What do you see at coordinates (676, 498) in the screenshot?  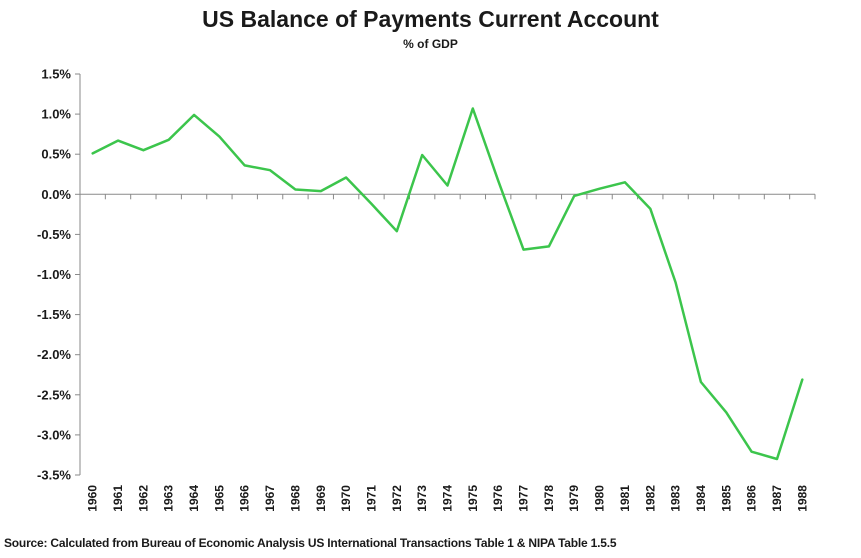 I see `x-tick-label: 1983` at bounding box center [676, 498].